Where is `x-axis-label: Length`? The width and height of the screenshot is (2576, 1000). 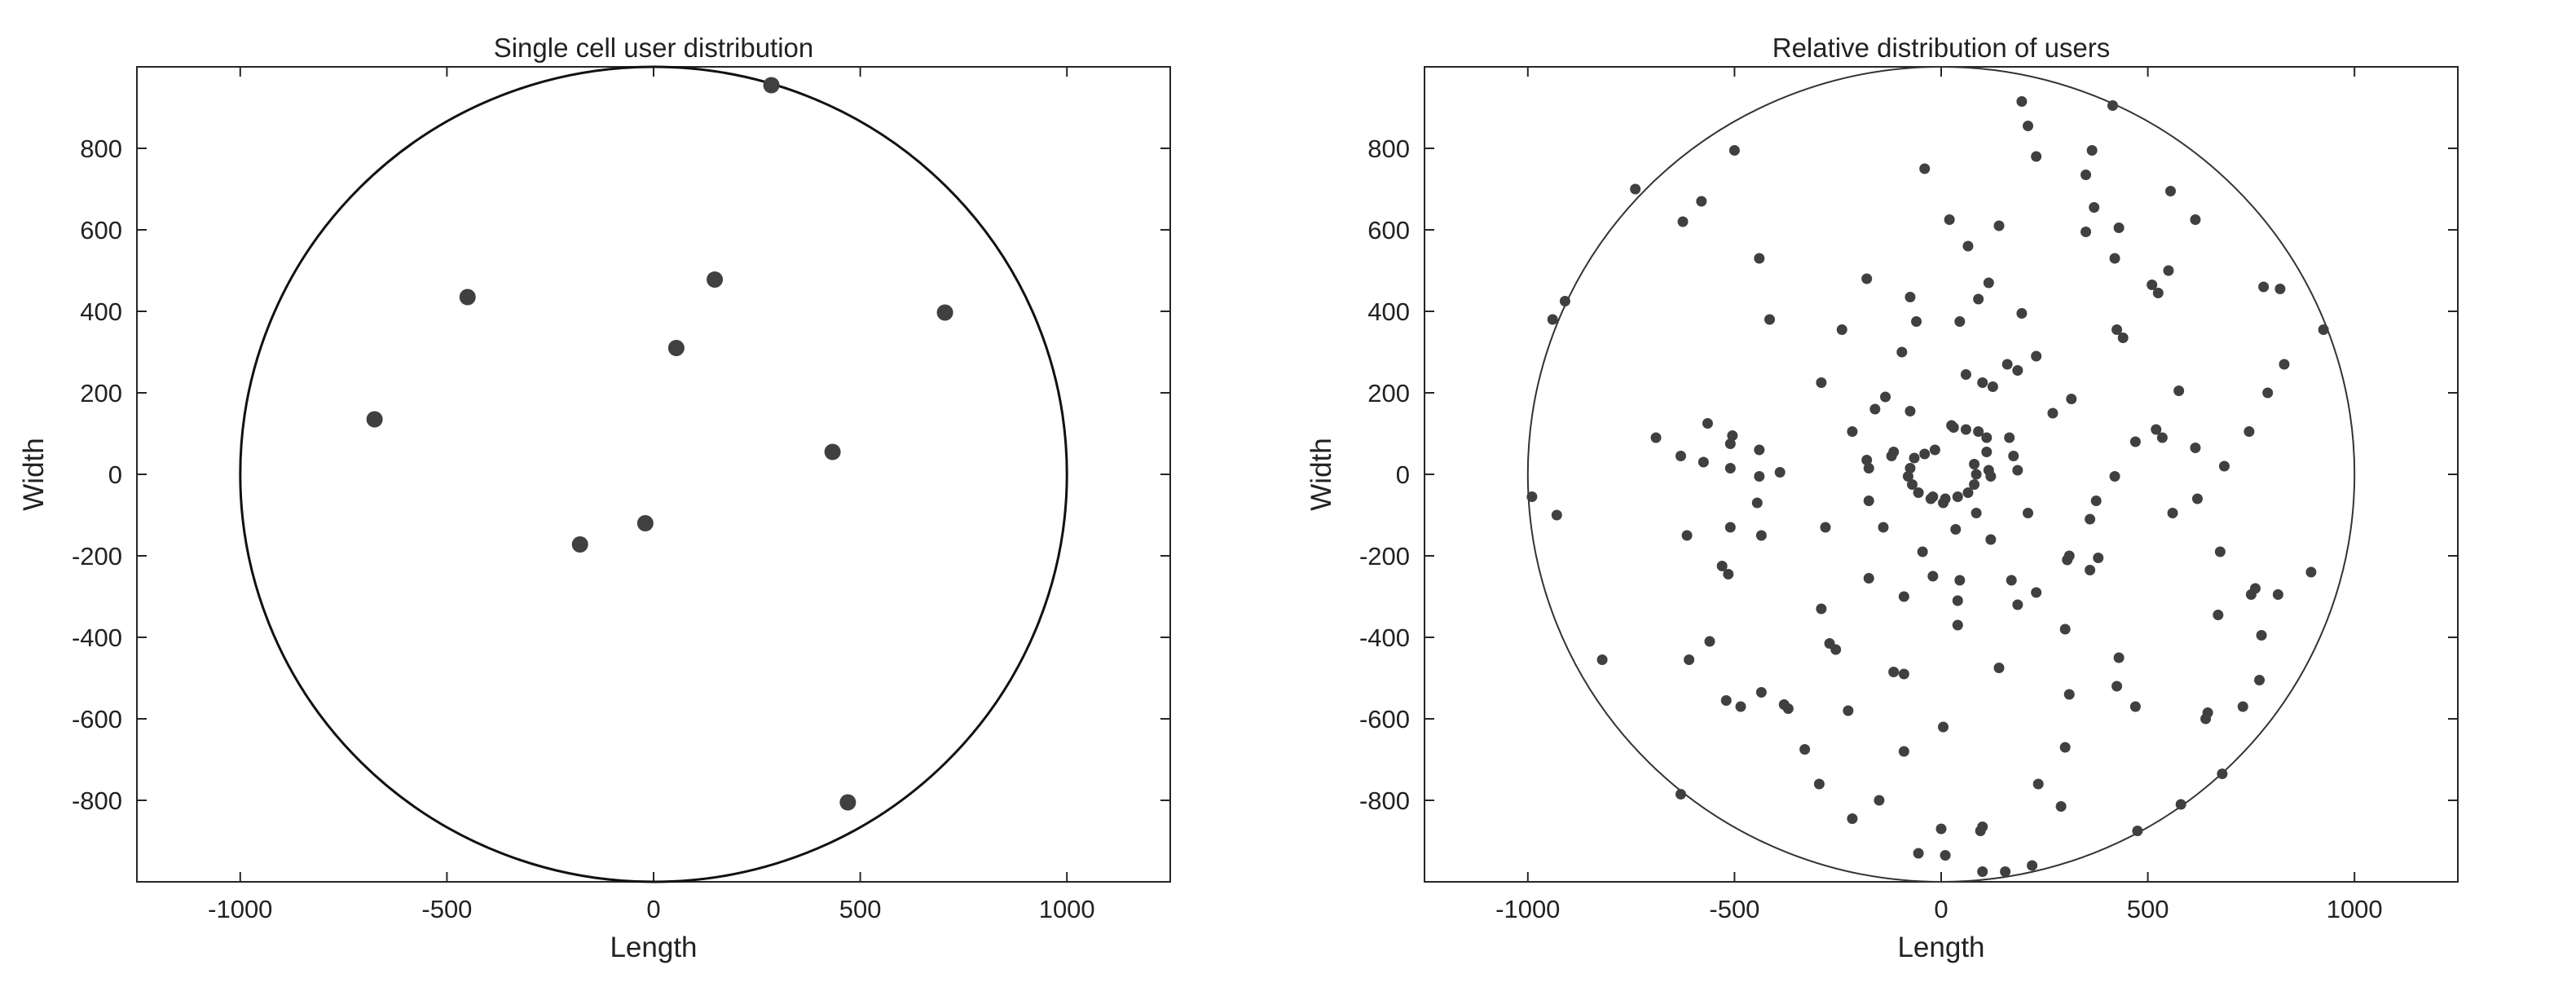 x-axis-label: Length is located at coordinates (1940, 947).